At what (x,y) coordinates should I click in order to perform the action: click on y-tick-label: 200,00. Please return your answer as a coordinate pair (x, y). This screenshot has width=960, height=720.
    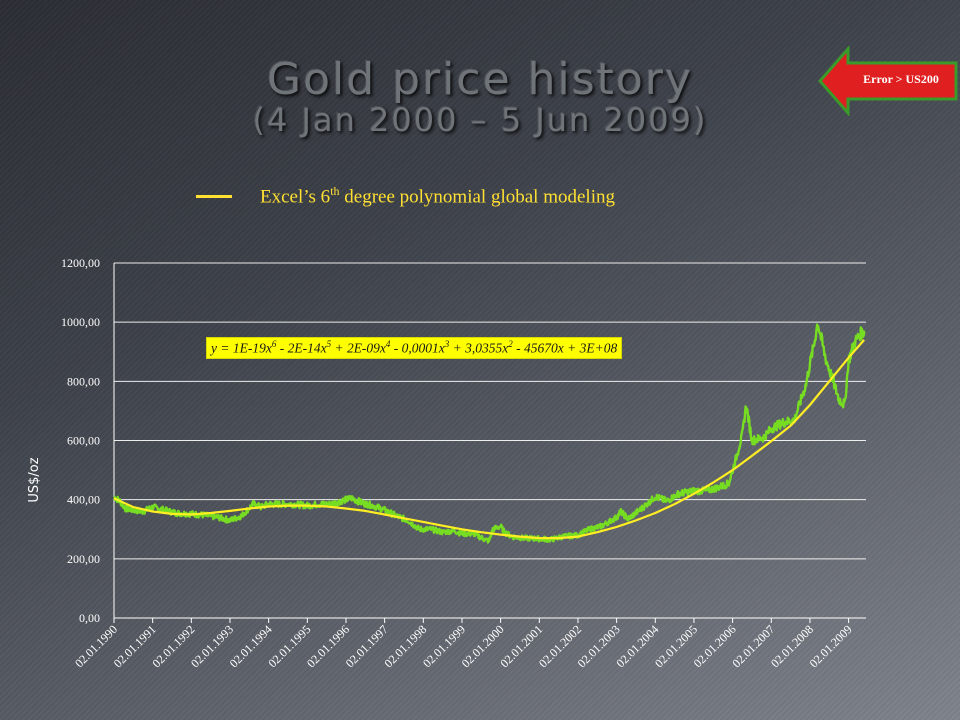
    Looking at the image, I should click on (83, 559).